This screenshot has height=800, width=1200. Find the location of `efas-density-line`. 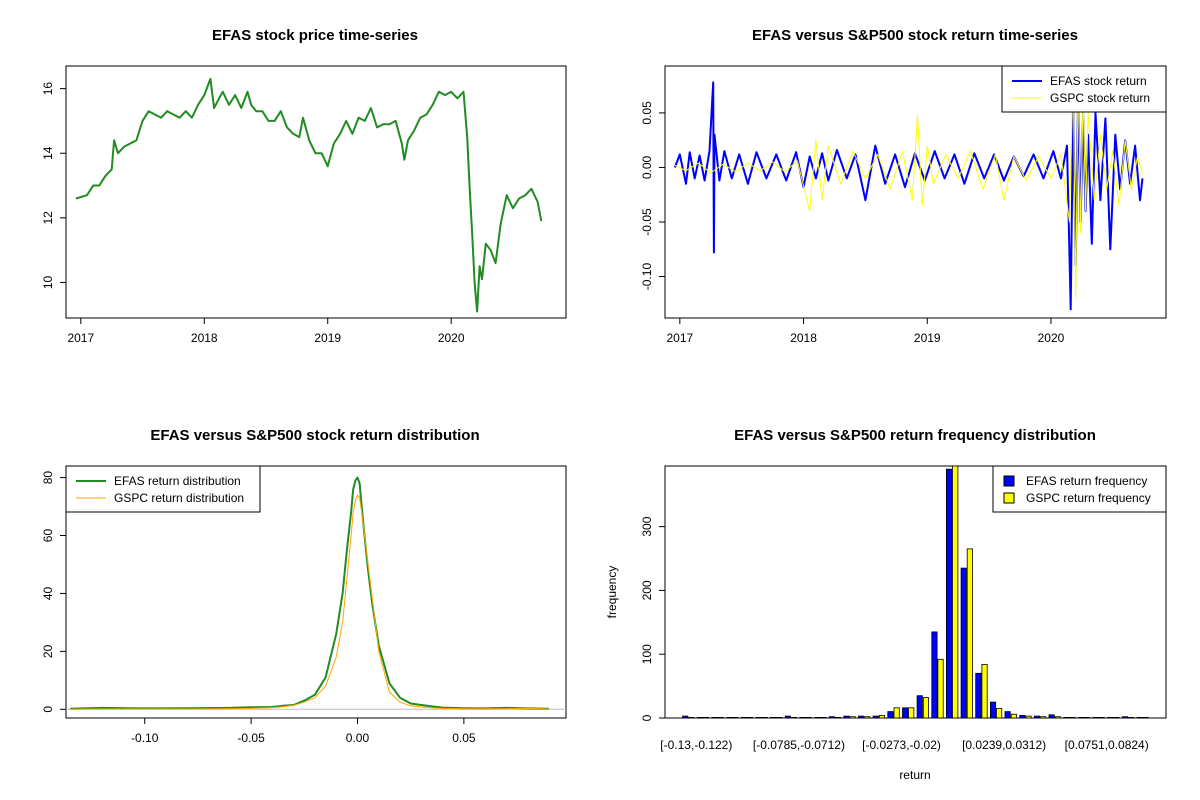

efas-density-line is located at coordinates (310, 593).